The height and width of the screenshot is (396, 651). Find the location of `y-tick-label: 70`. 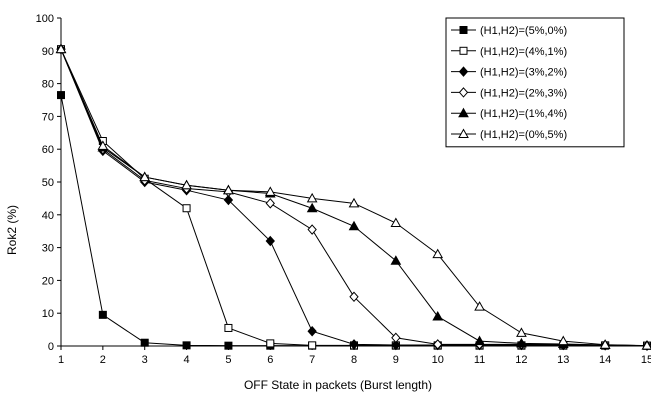

y-tick-label: 70 is located at coordinates (48, 117).